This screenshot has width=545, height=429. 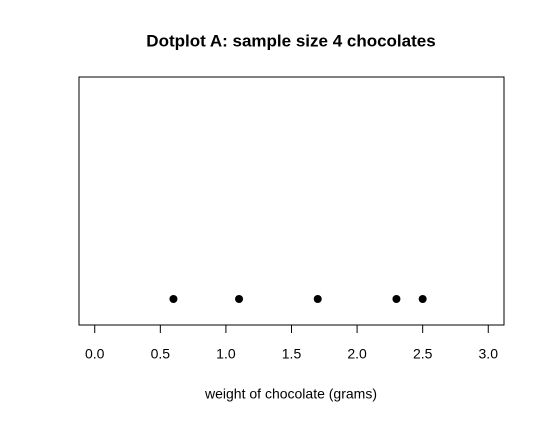 I want to click on x-tick-label: 0.5, so click(x=161, y=354).